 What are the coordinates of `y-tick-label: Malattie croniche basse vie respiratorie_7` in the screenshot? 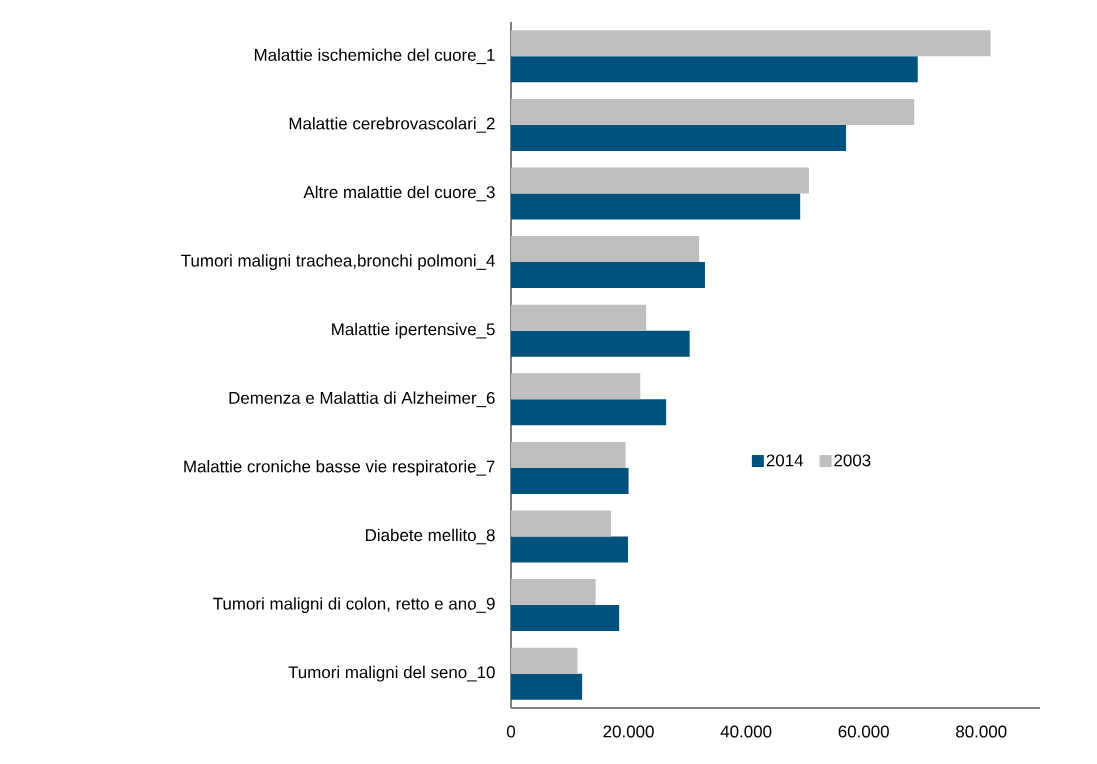 It's located at (339, 468).